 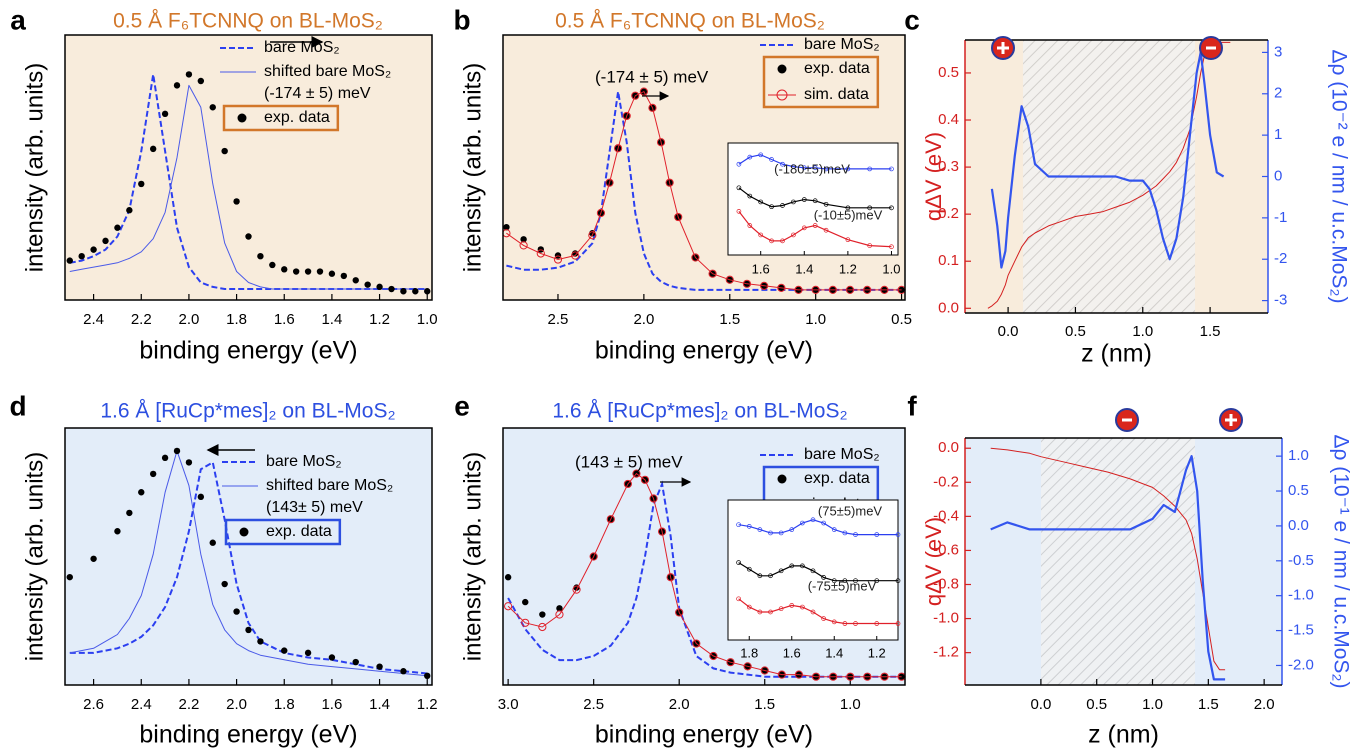 What do you see at coordinates (948, 72) in the screenshot?
I see `y-tick-label: 0.5` at bounding box center [948, 72].